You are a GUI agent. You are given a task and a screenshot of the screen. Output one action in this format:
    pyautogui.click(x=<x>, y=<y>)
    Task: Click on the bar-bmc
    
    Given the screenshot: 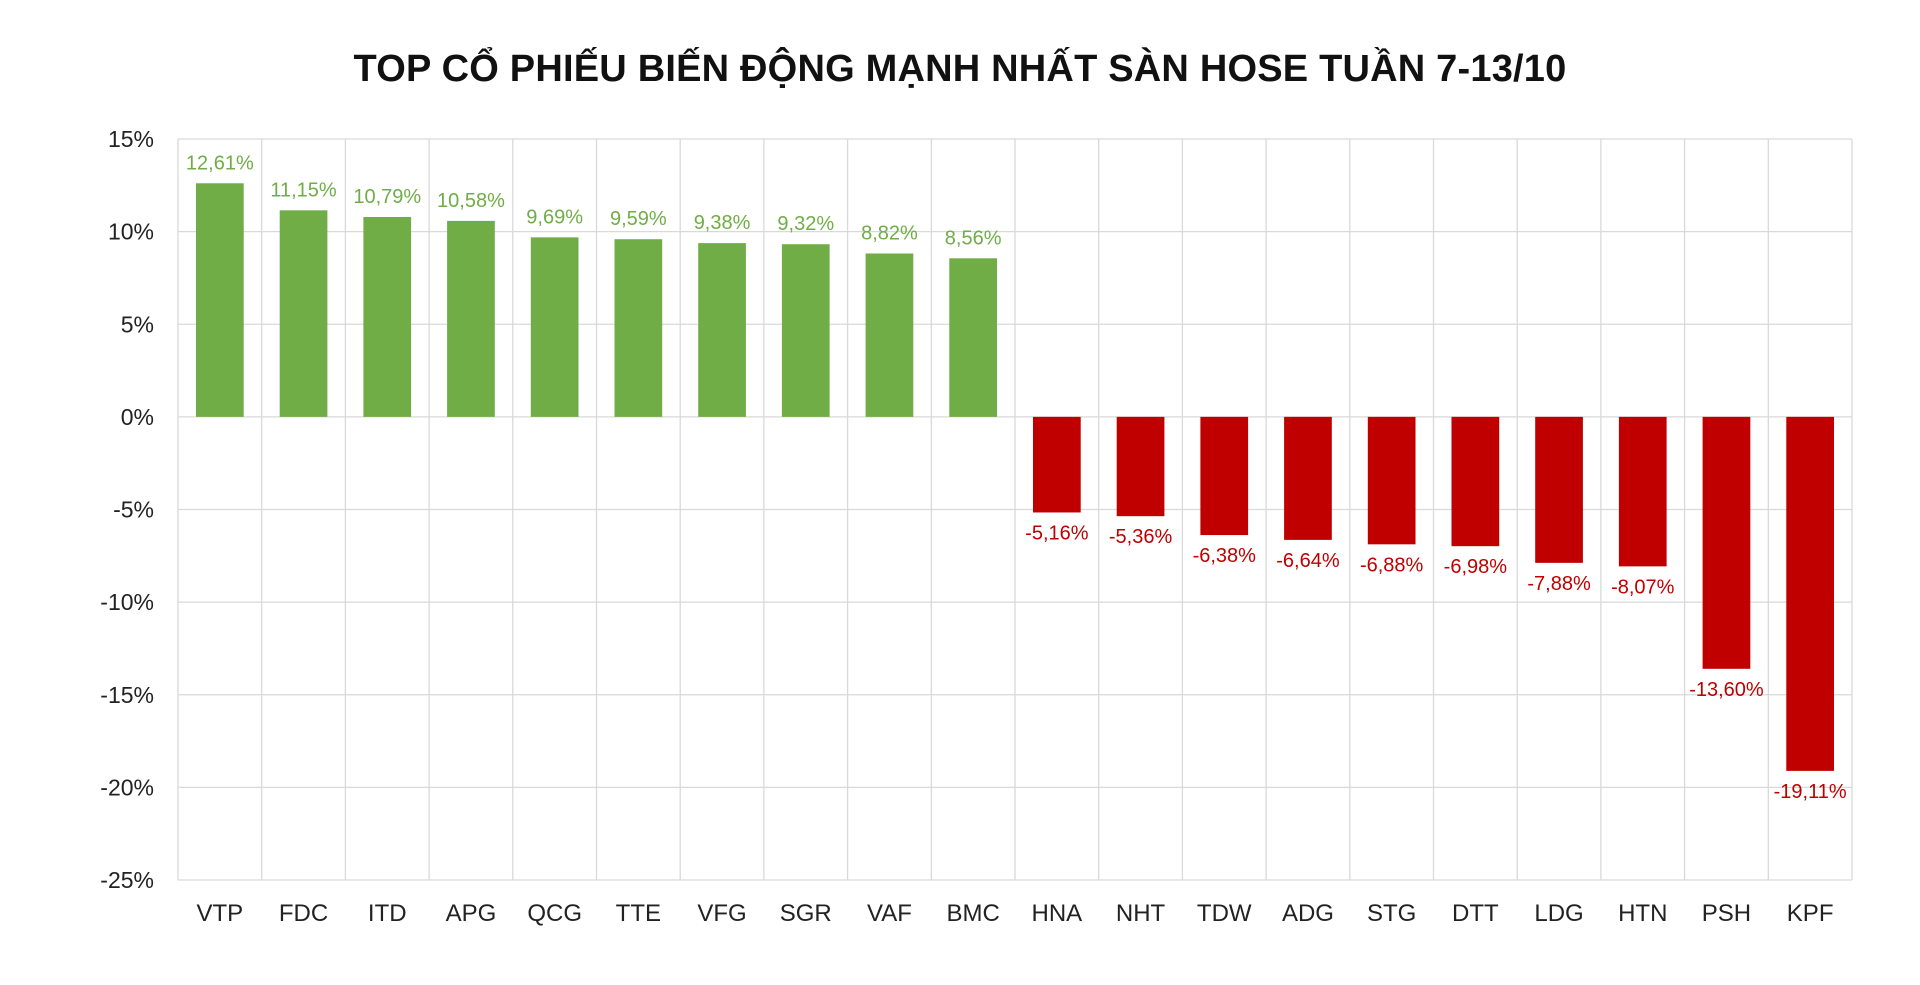 What is the action you would take?
    pyautogui.click(x=973, y=337)
    